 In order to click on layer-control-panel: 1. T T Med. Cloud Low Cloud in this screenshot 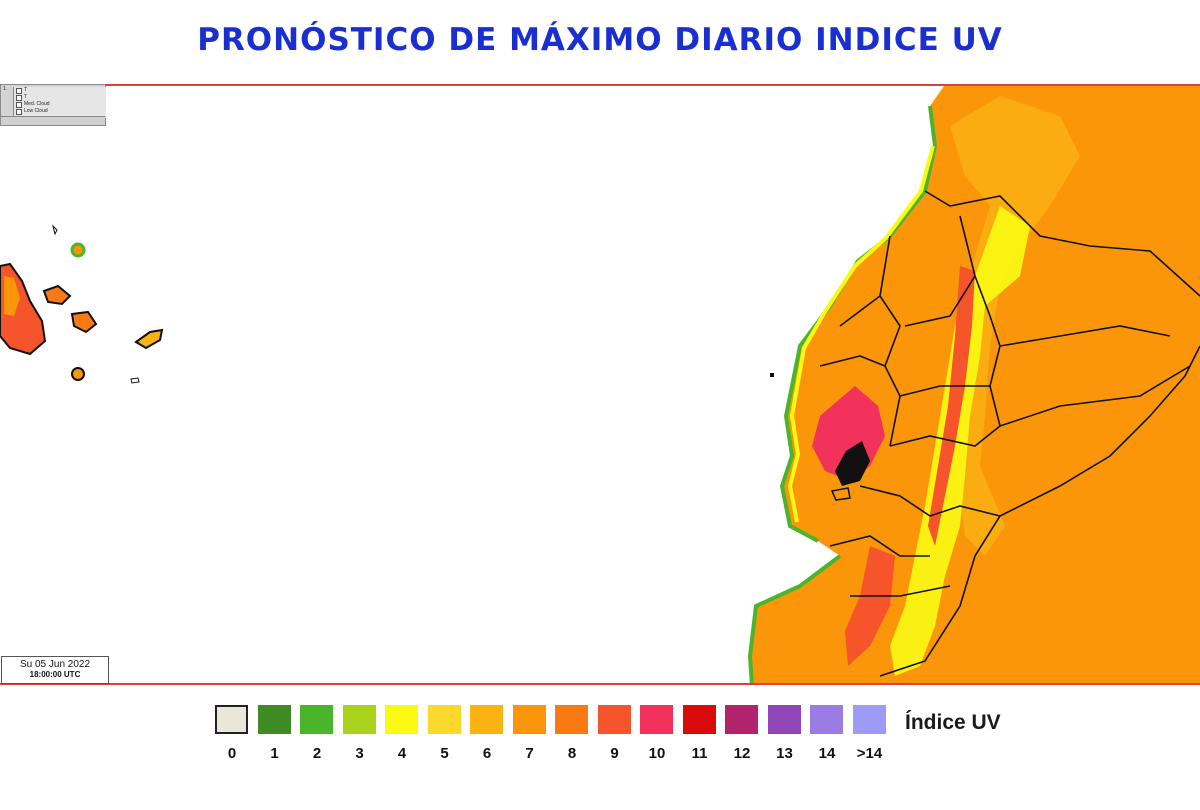, I will do `click(53, 105)`.